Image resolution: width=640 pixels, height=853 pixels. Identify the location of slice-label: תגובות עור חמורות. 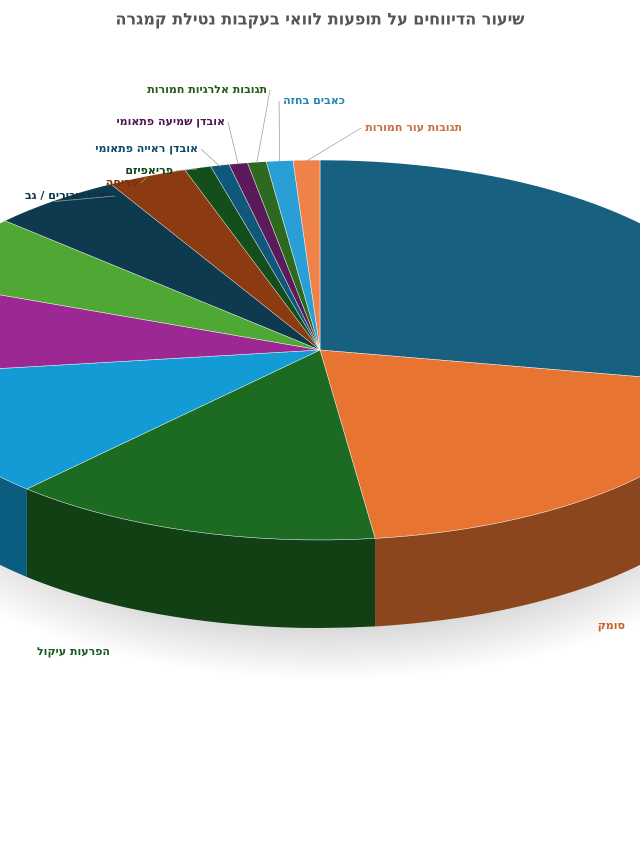
(413, 127).